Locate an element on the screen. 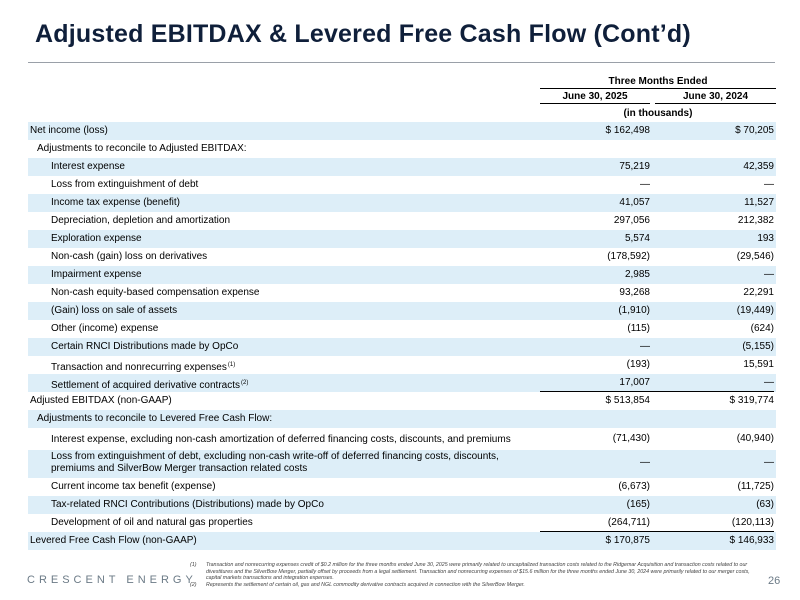 This screenshot has height=600, width=800. value-2024: $ 146,933 is located at coordinates (752, 540).